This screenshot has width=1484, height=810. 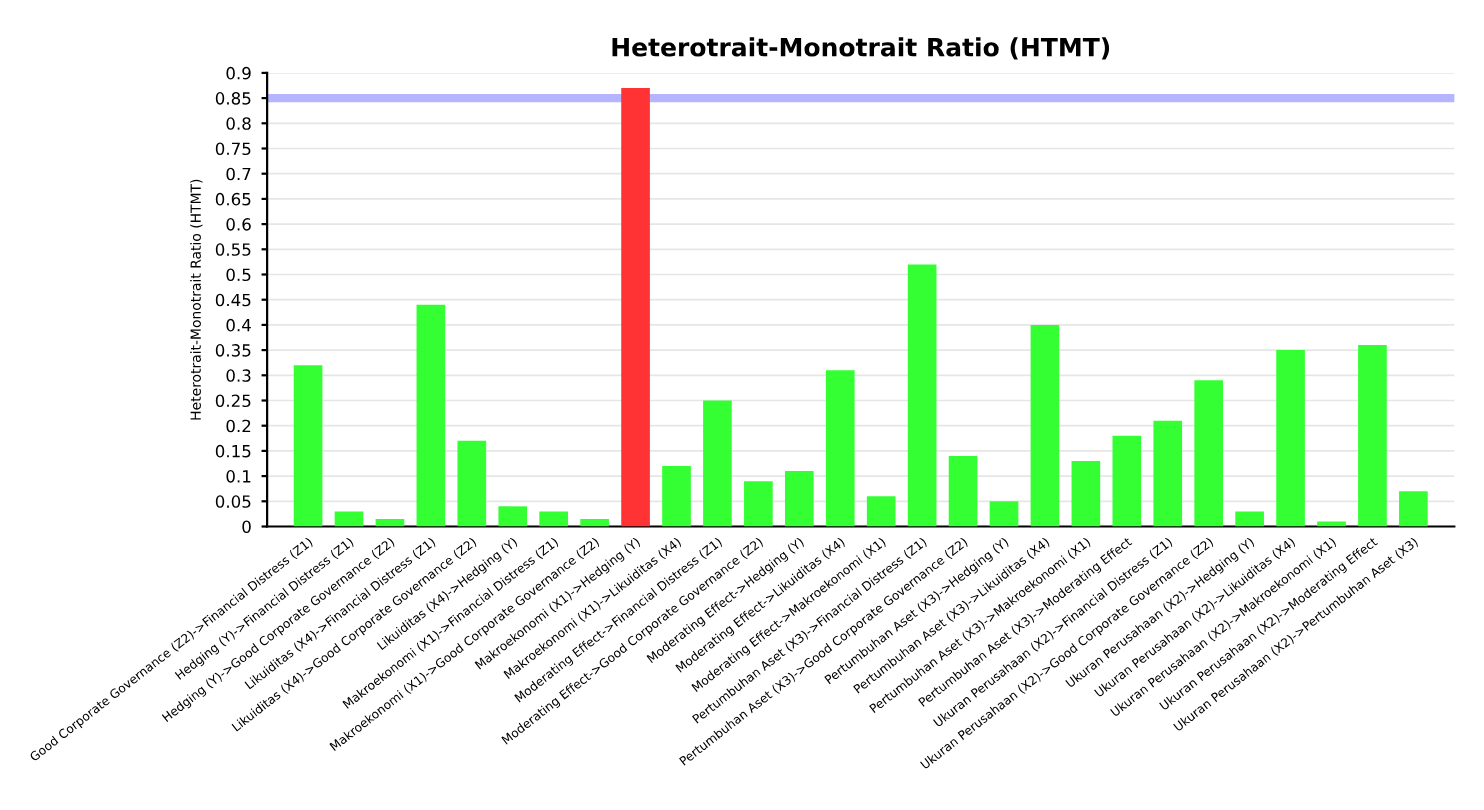 What do you see at coordinates (233, 451) in the screenshot?
I see `y-tick-label: 0.15` at bounding box center [233, 451].